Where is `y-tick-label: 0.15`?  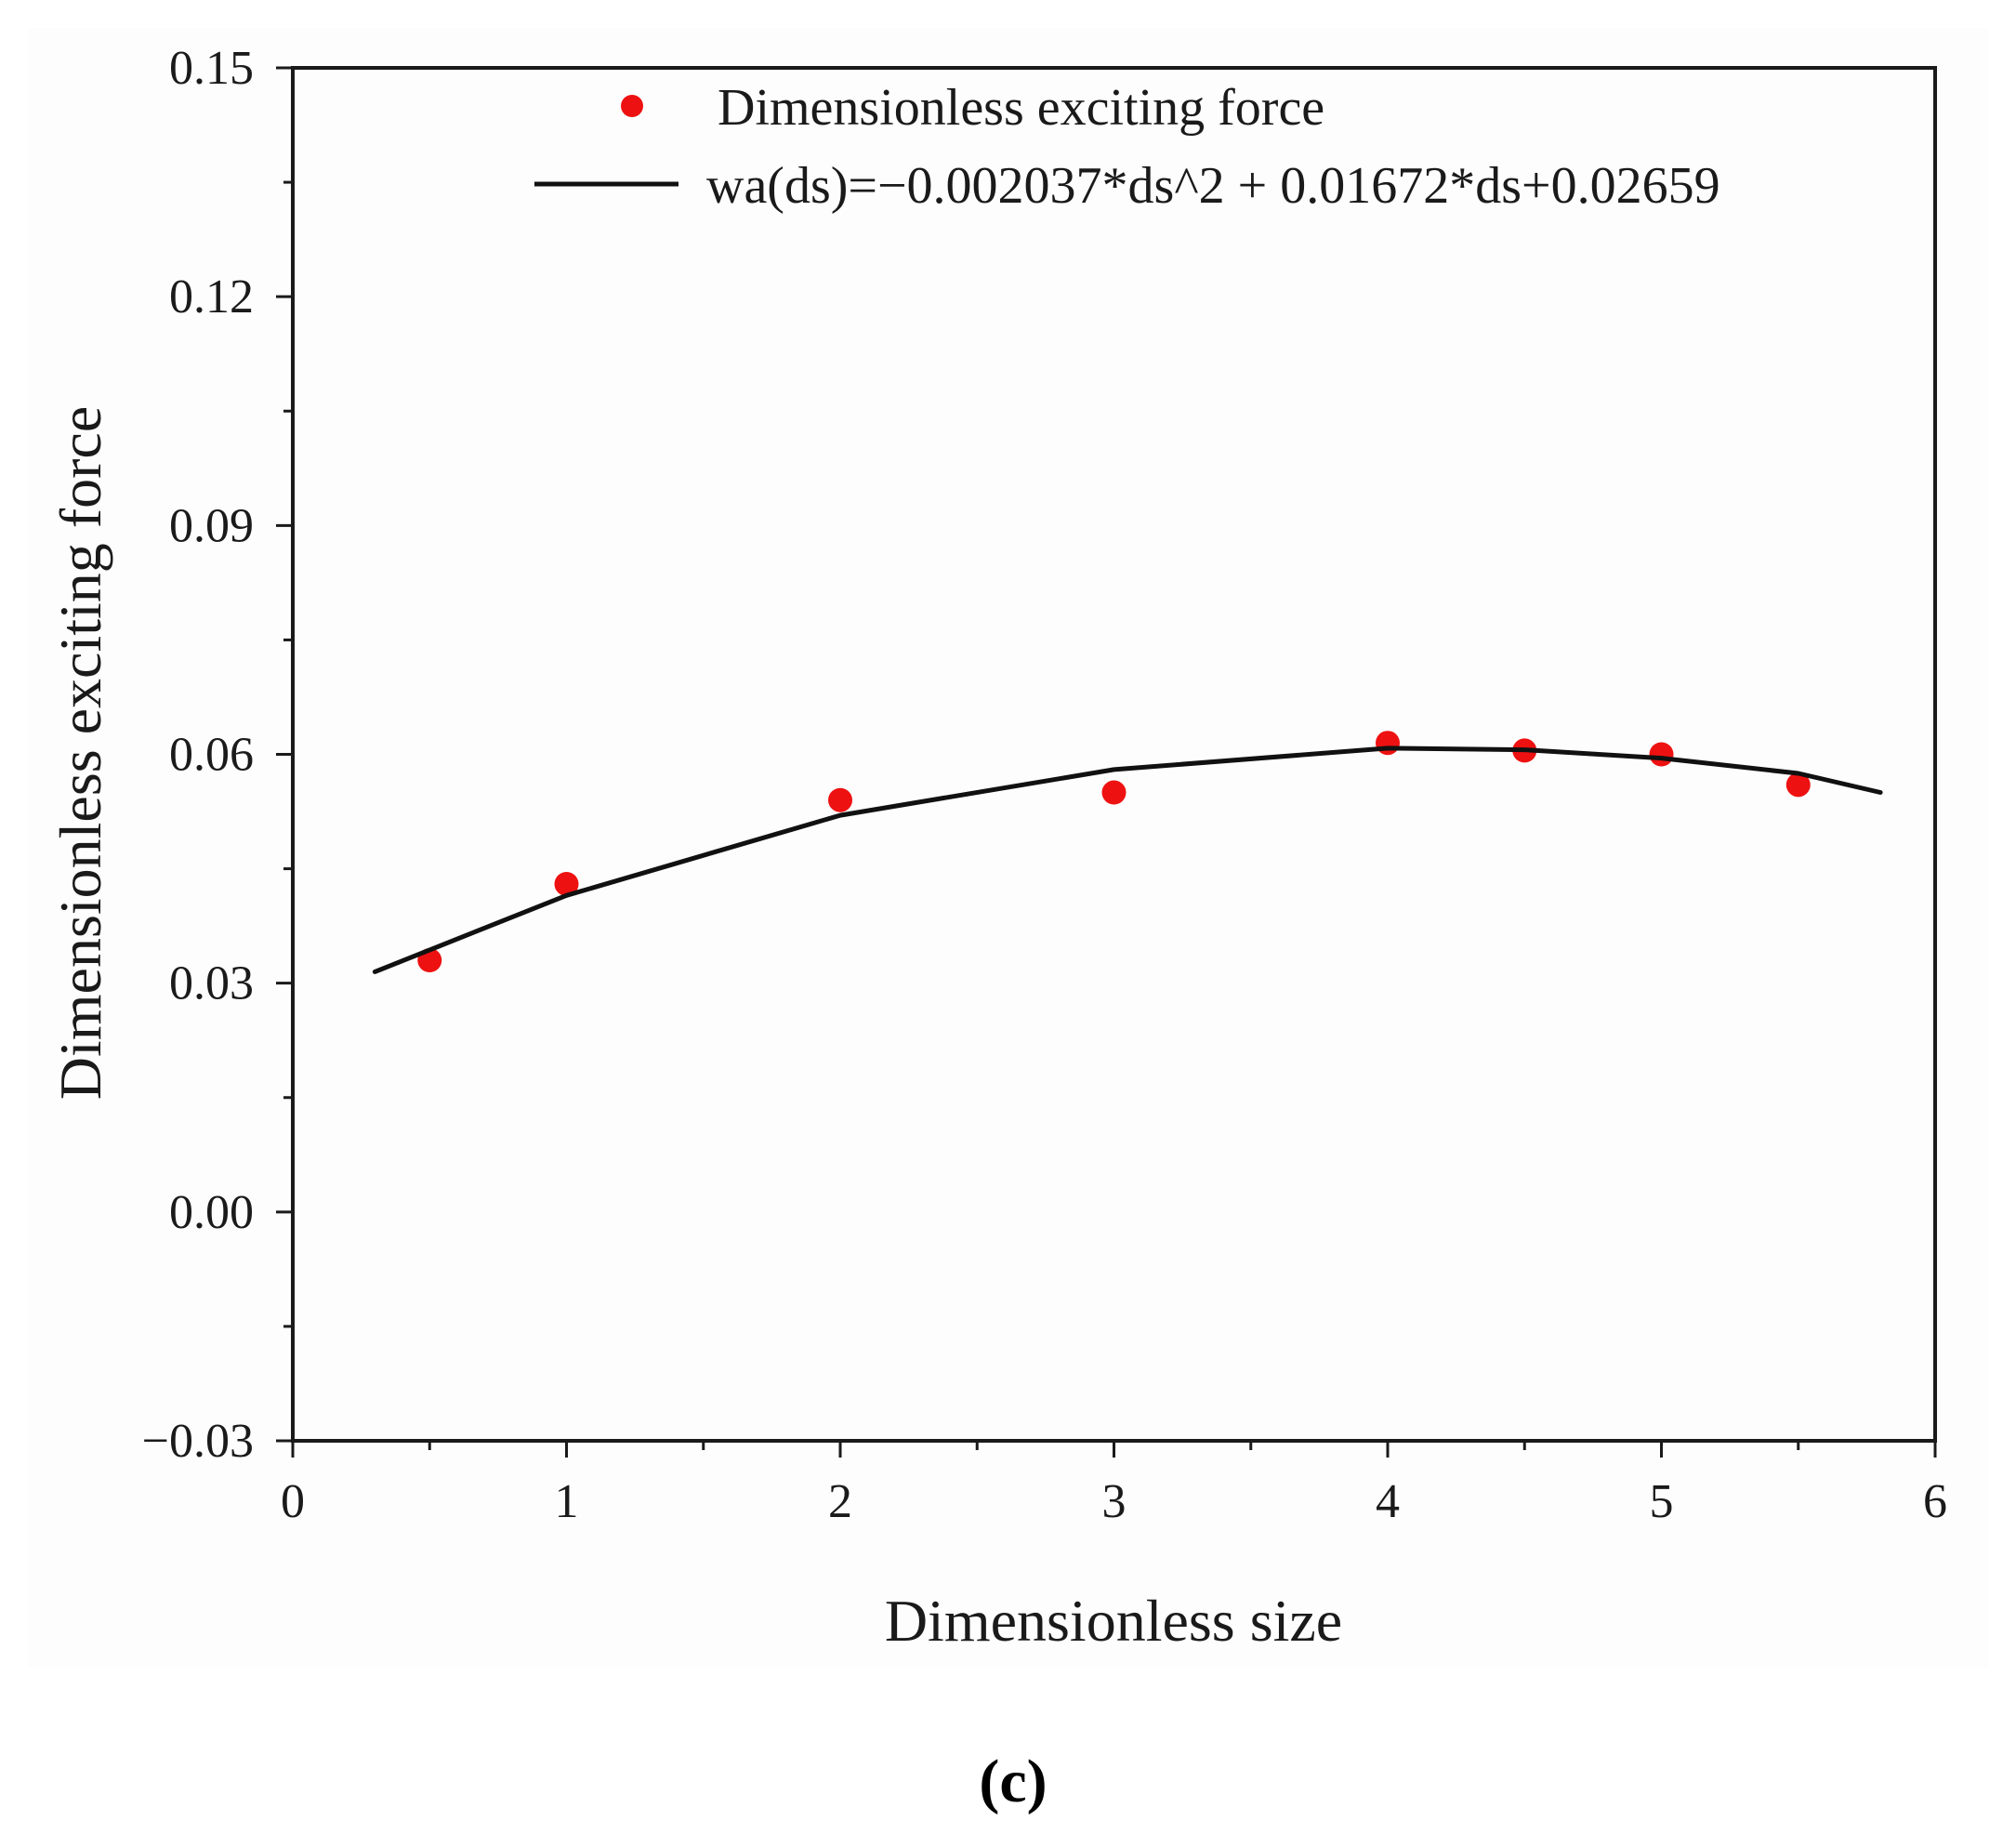
y-tick-label: 0.15 is located at coordinates (212, 68).